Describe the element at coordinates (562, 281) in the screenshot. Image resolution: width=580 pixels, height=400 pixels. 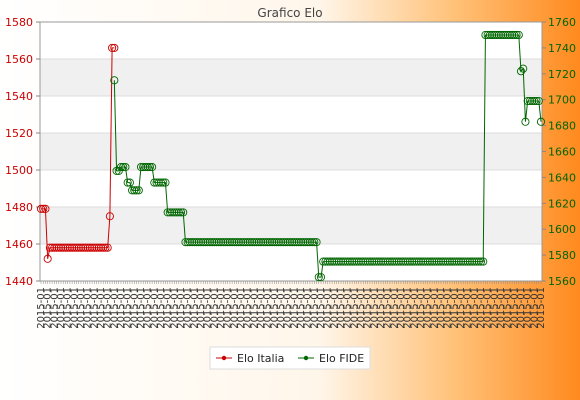
I see `right-axis-tick-label: 1560` at that location.